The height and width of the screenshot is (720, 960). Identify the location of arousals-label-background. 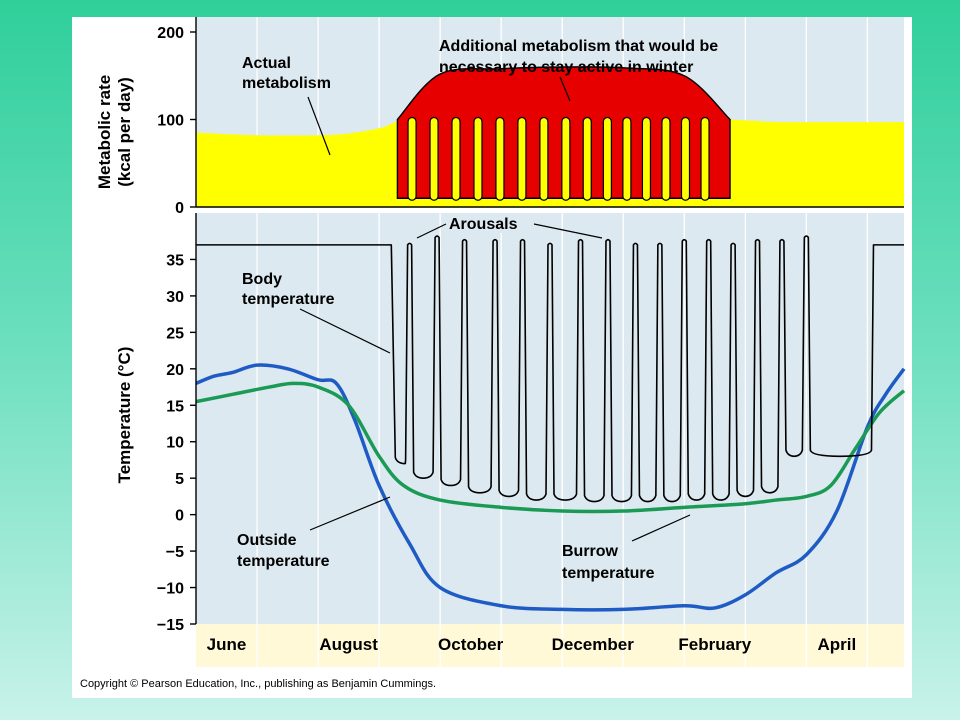
(490, 223).